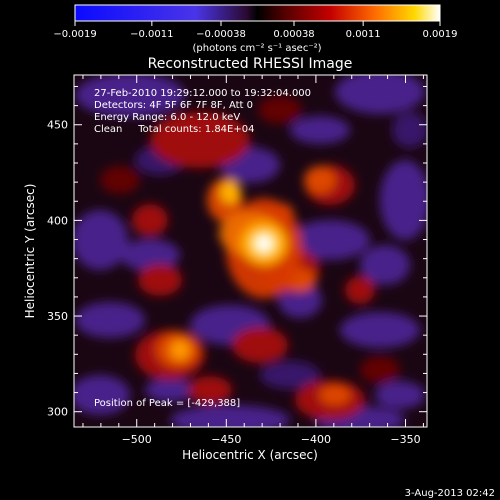 The image size is (500, 500). Describe the element at coordinates (167, 403) in the screenshot. I see `peak-position-label: Position of Peak = [-429,388]` at that location.